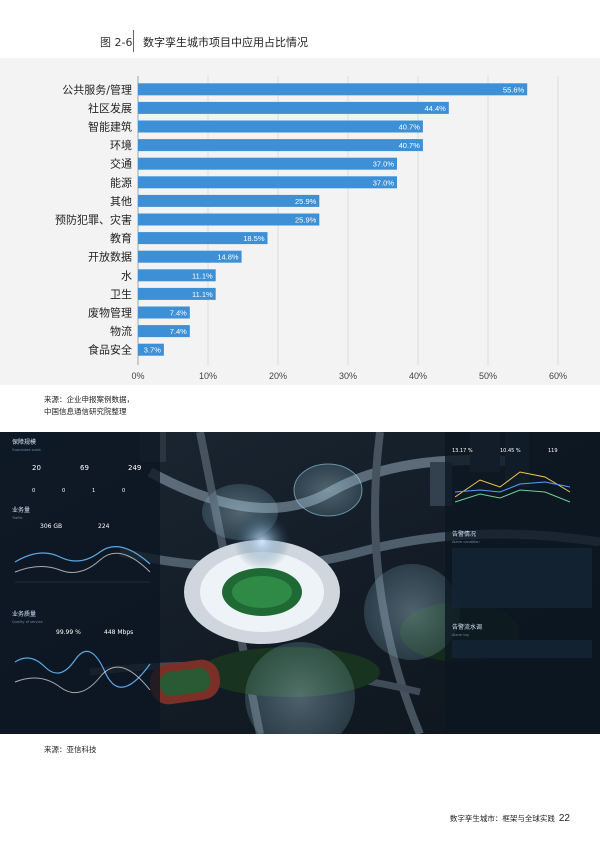  What do you see at coordinates (558, 376) in the screenshot?
I see `x-tick-label: 60%` at bounding box center [558, 376].